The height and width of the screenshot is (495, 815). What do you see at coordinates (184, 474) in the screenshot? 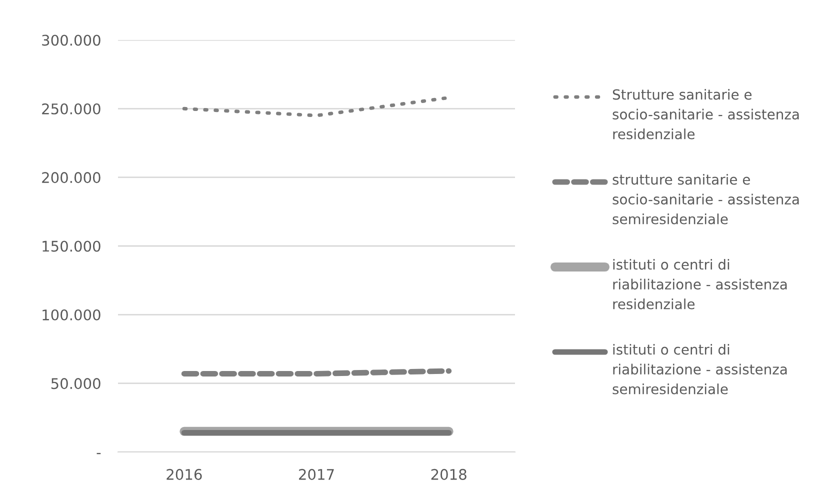
I see `x-tick-label: 2016` at bounding box center [184, 474].